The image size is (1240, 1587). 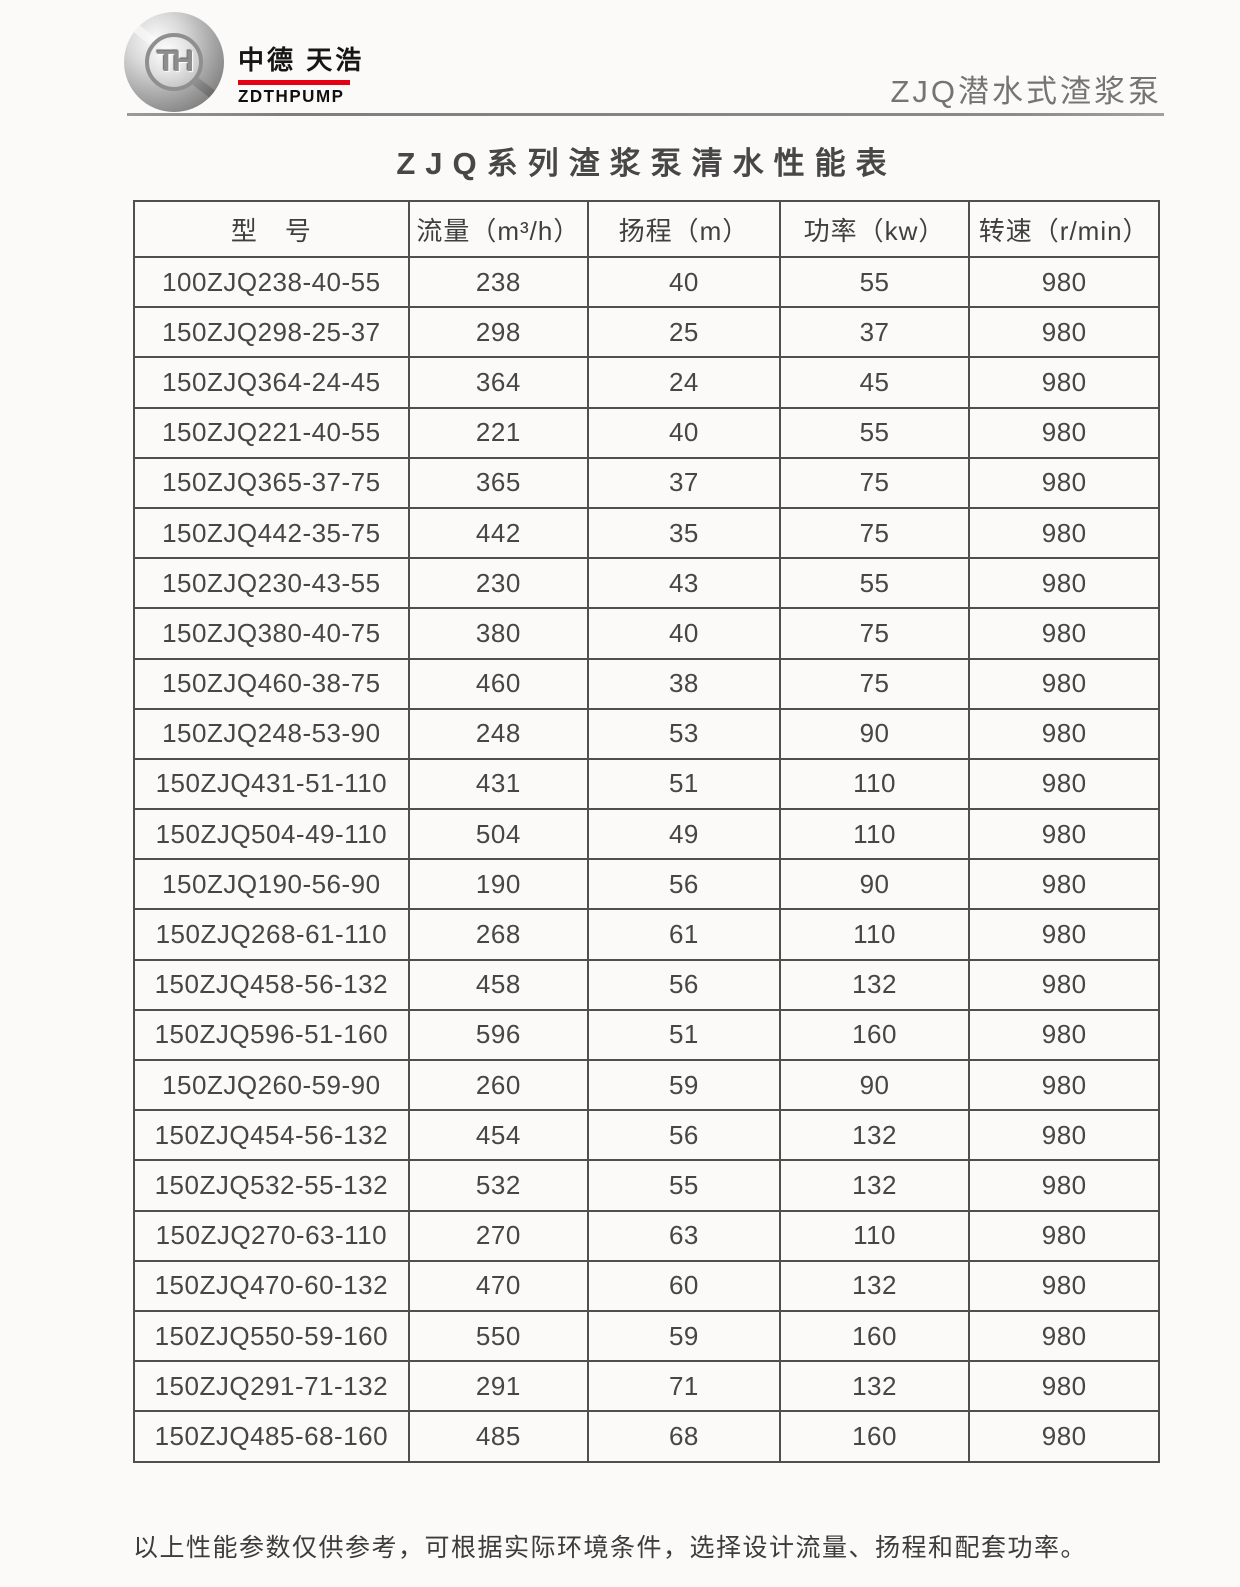 I want to click on head-cell: 71, so click(x=684, y=1386).